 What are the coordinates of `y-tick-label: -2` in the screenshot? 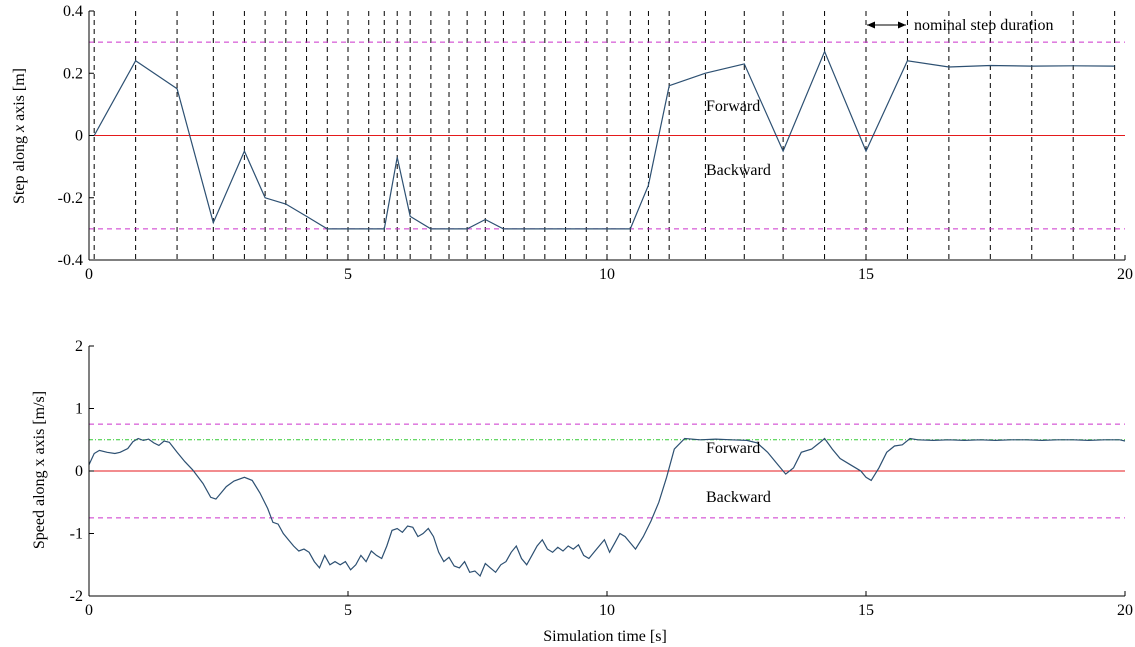 It's located at (76, 596).